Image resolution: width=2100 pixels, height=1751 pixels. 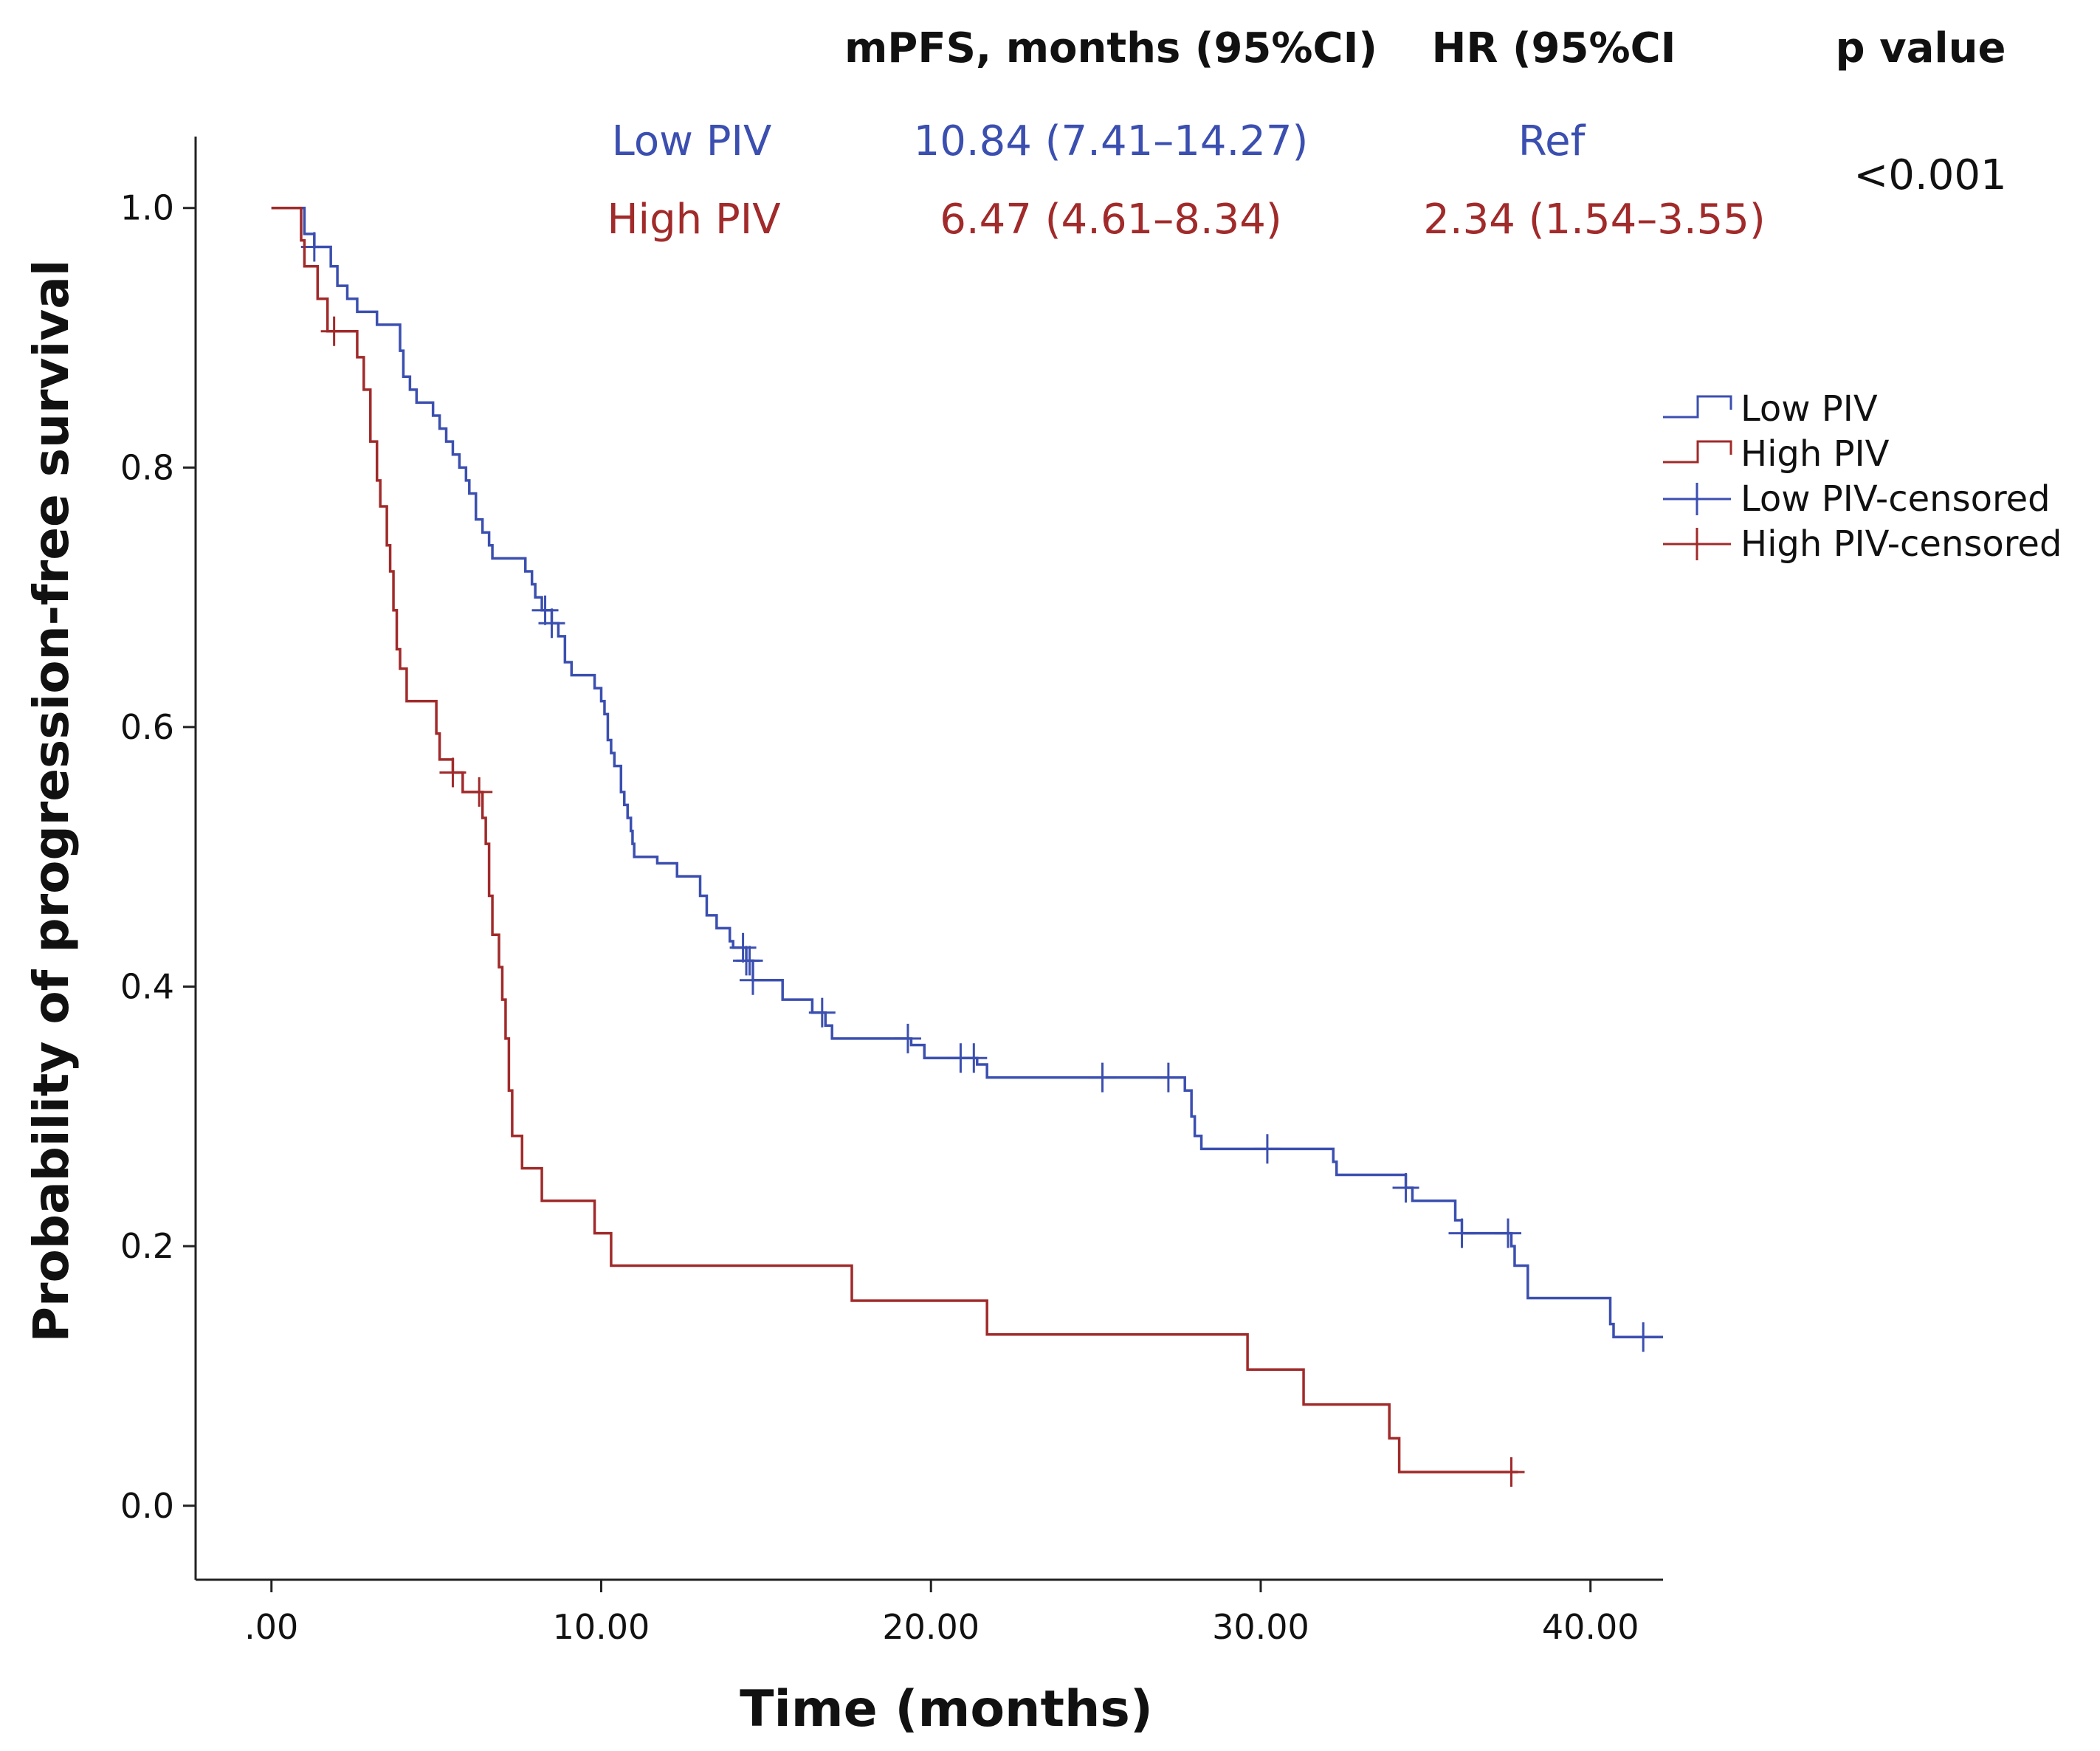 I want to click on header-p-value: <0.001, so click(x=1930, y=175).